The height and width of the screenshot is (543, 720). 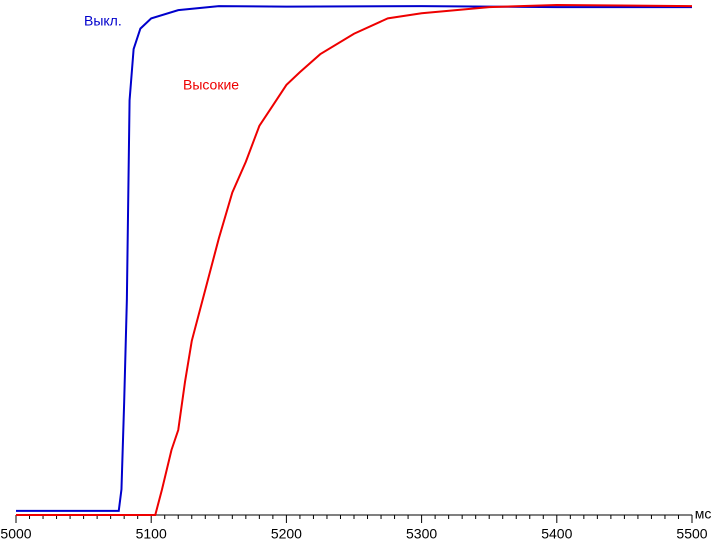 I want to click on series-label: Высокие, so click(x=211, y=85).